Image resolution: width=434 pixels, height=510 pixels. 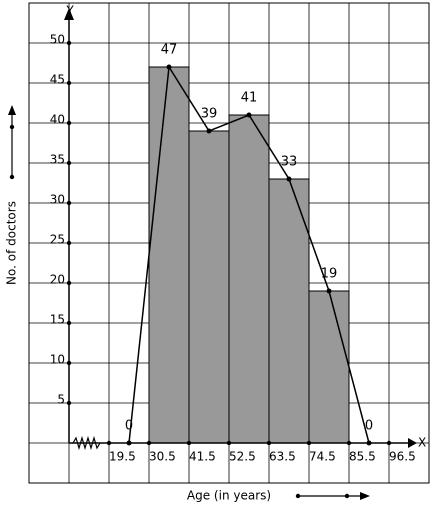 What do you see at coordinates (242, 457) in the screenshot?
I see `x-tick-label: 52.5` at bounding box center [242, 457].